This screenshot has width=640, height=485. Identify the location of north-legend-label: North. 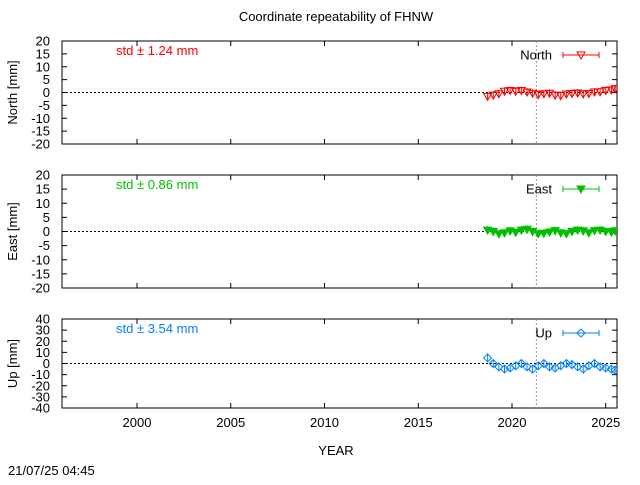
(536, 55).